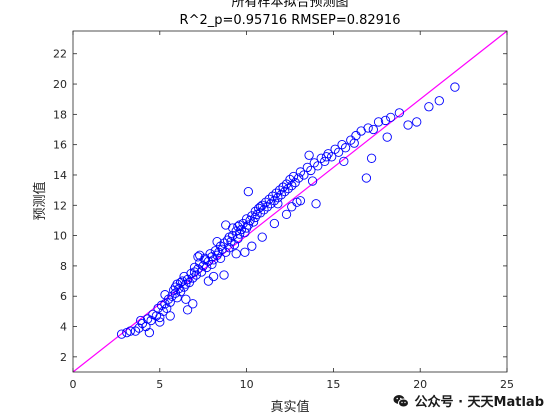 This screenshot has width=560, height=420. Describe the element at coordinates (247, 384) in the screenshot. I see `x-tick-label: 10` at that location.